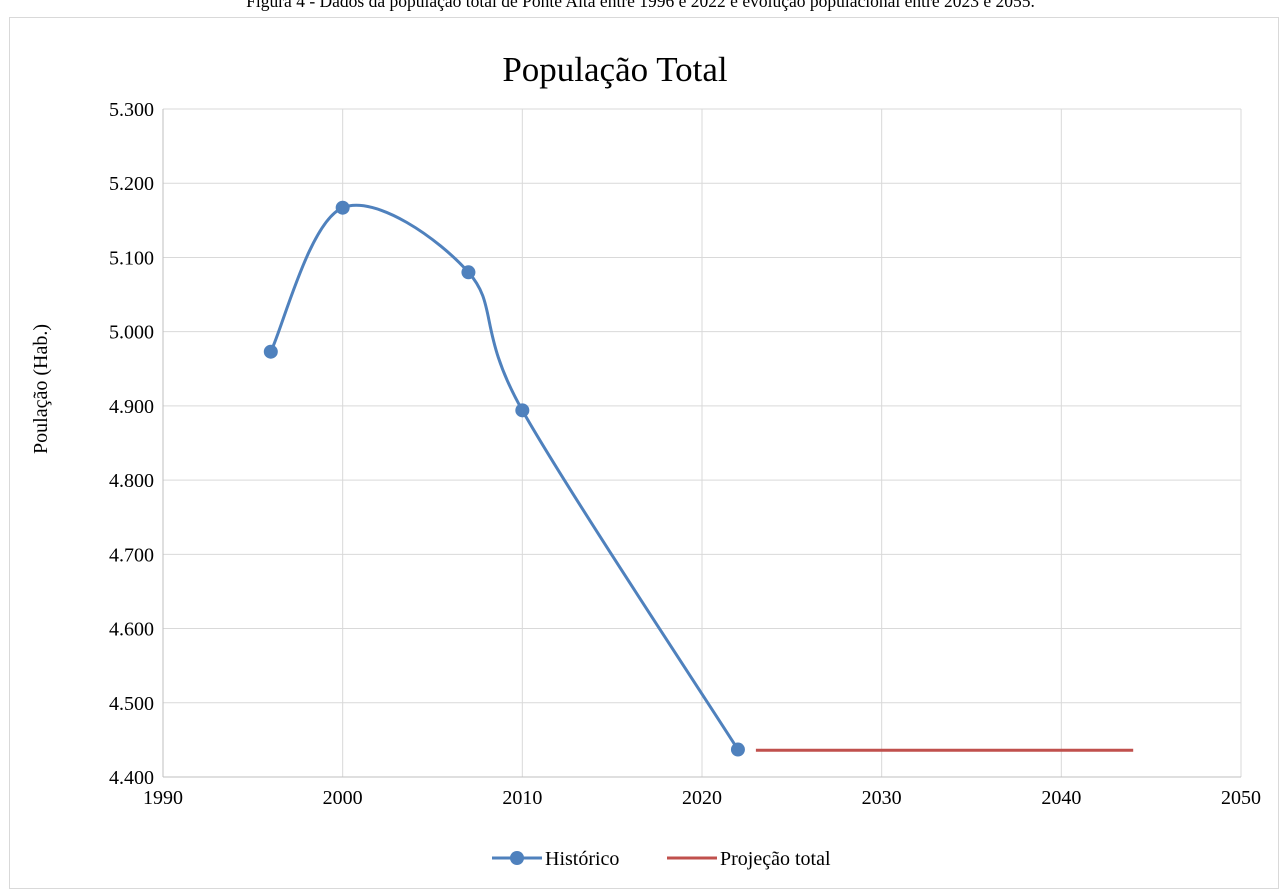 The width and height of the screenshot is (1281, 890). What do you see at coordinates (661, 859) in the screenshot?
I see `legend: Histórico Projeção total` at bounding box center [661, 859].